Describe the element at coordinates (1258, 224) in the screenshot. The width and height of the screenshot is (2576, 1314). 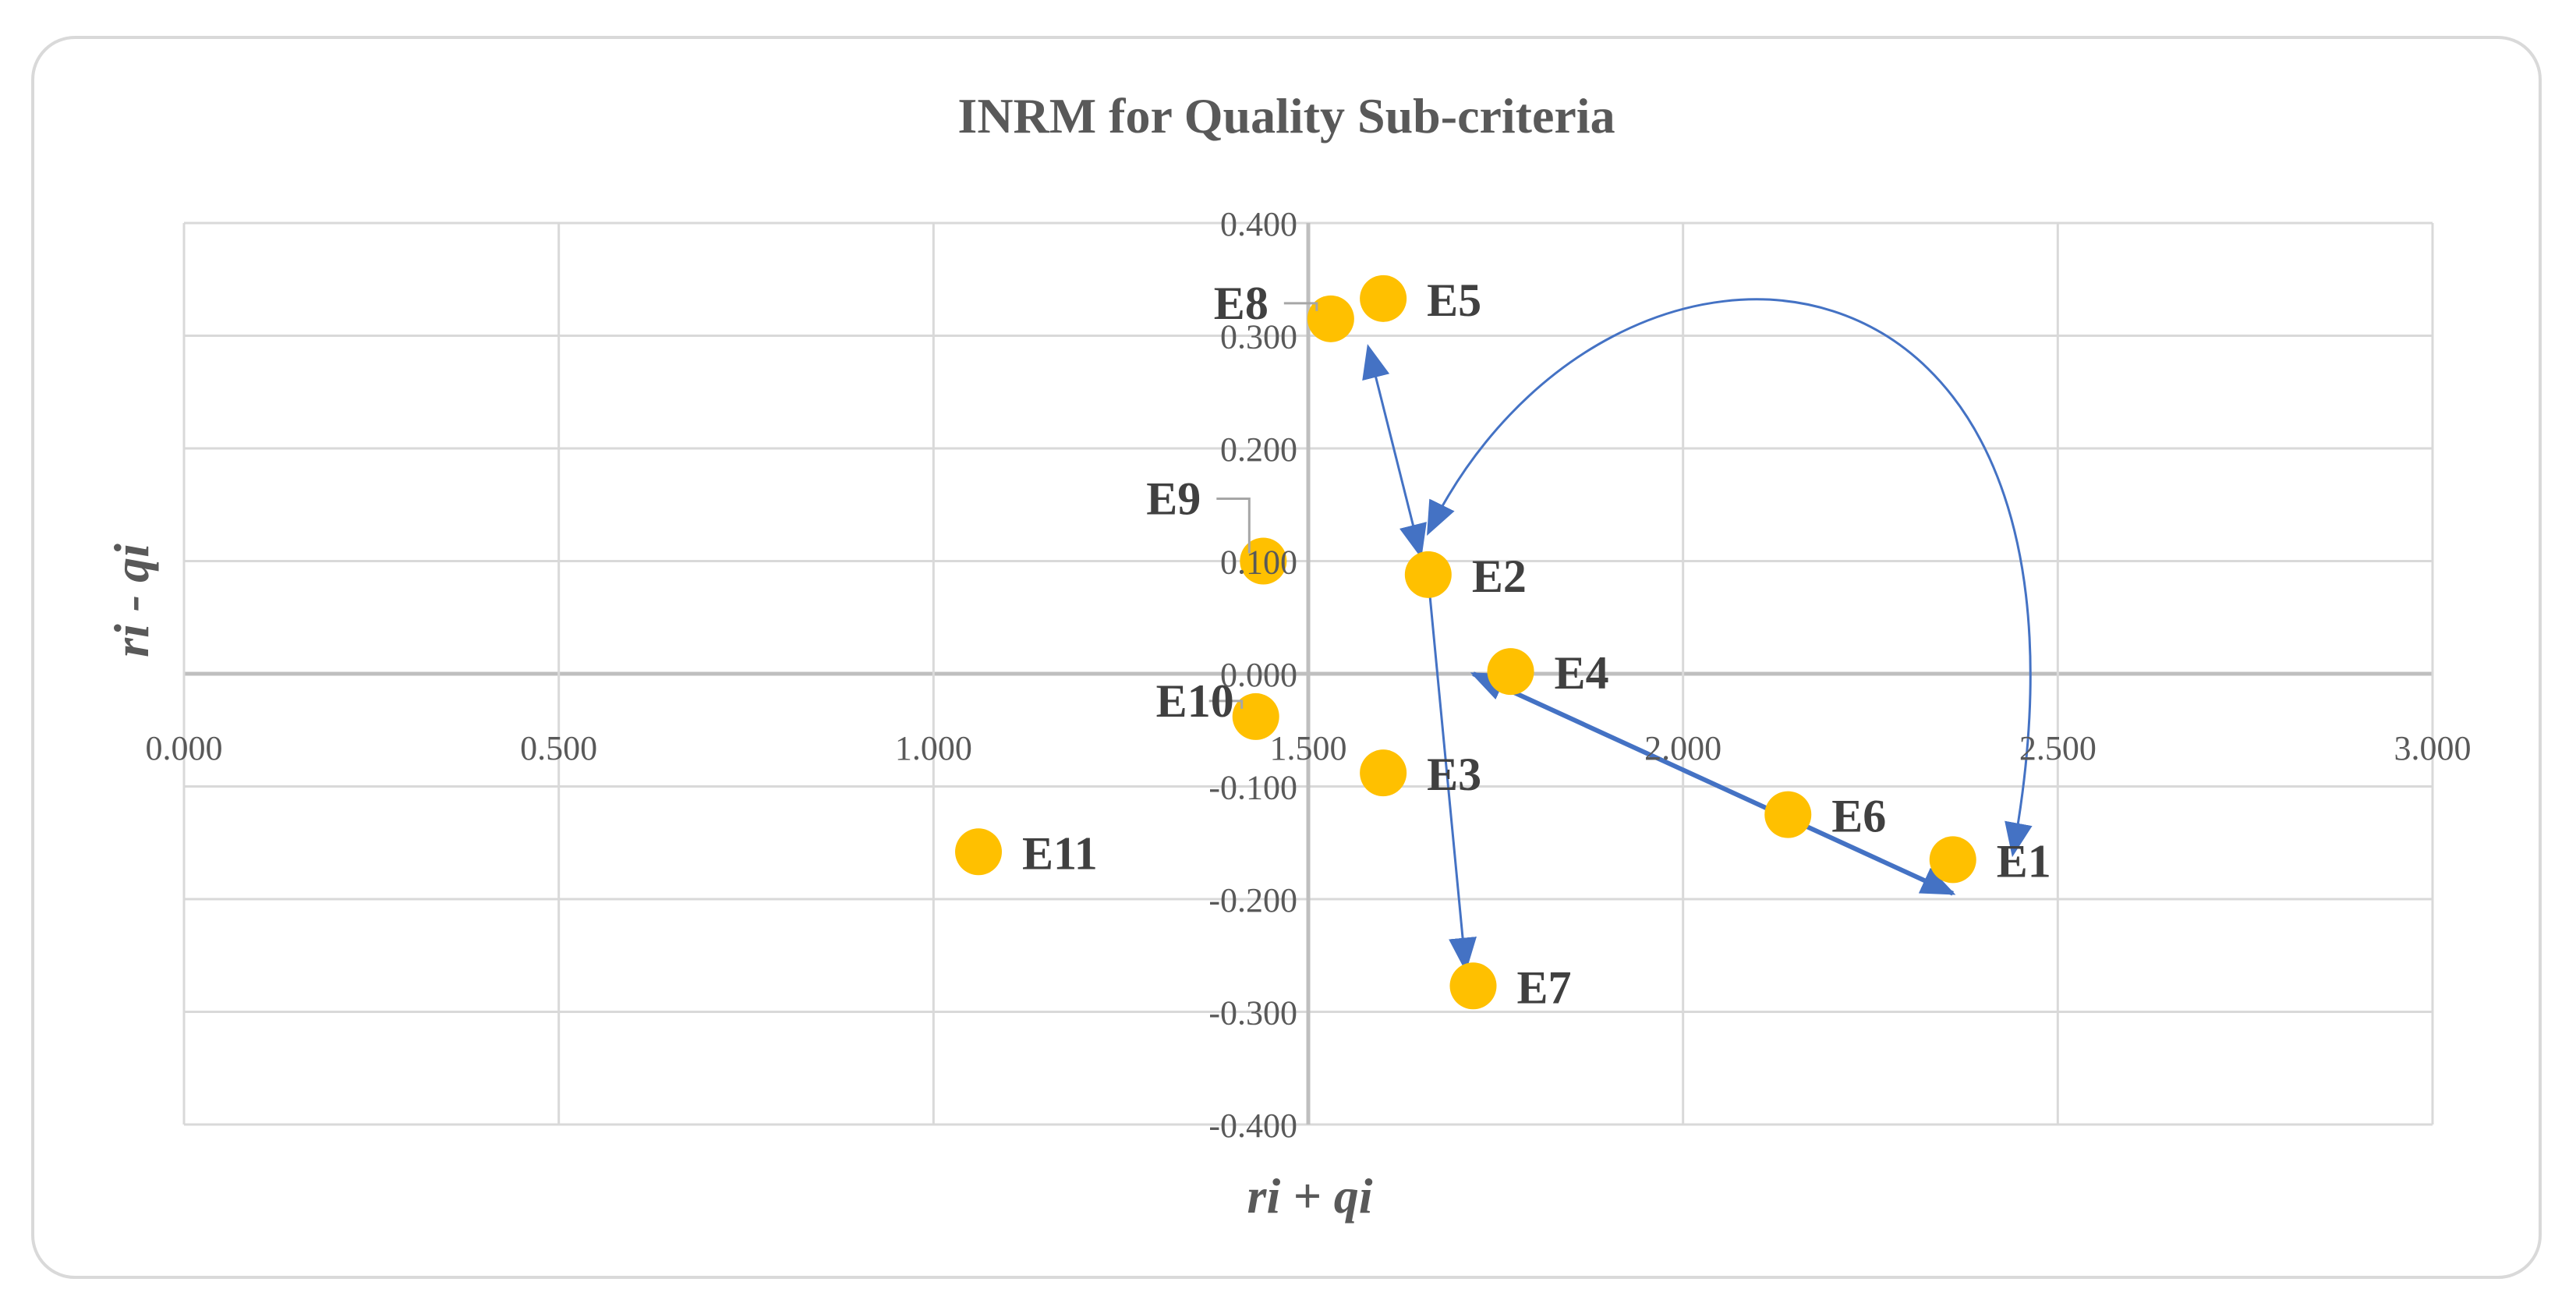
I see `y-tick-label: 0.400` at that location.